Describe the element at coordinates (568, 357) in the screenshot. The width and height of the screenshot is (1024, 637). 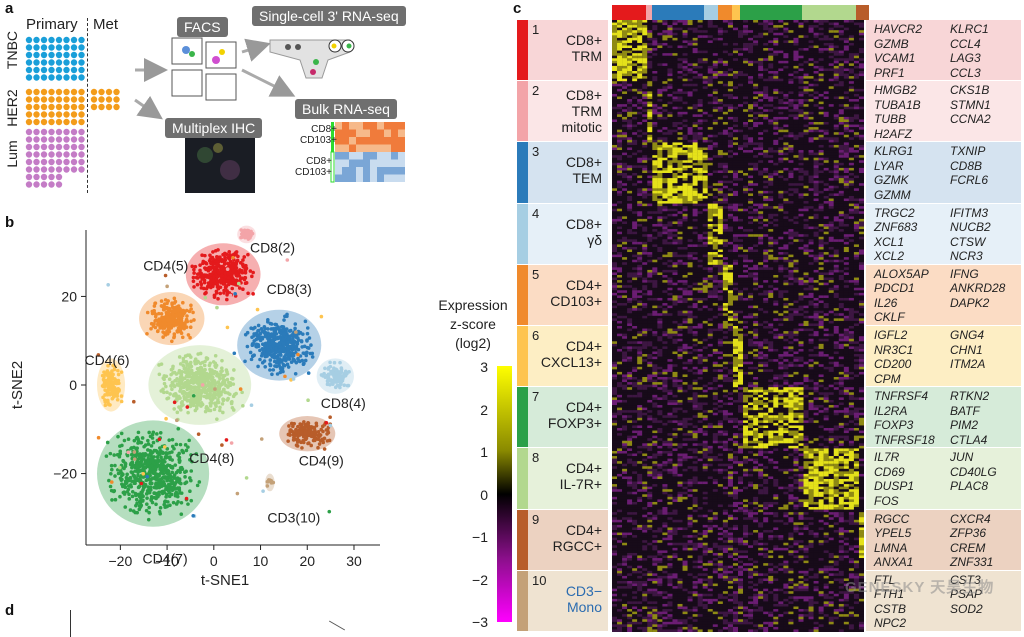
I see `cluster-name-box: 6 CD4+ CXCL13+` at that location.